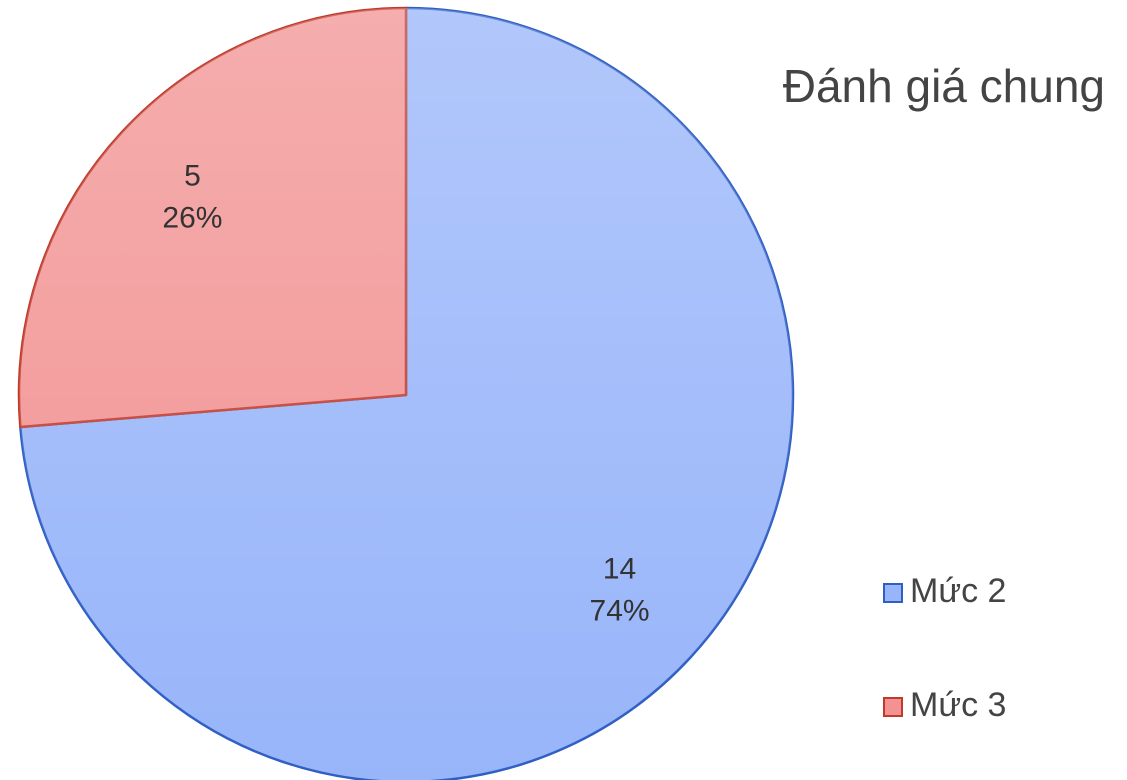  Describe the element at coordinates (958, 705) in the screenshot. I see `legend-label: Mức 3` at that location.